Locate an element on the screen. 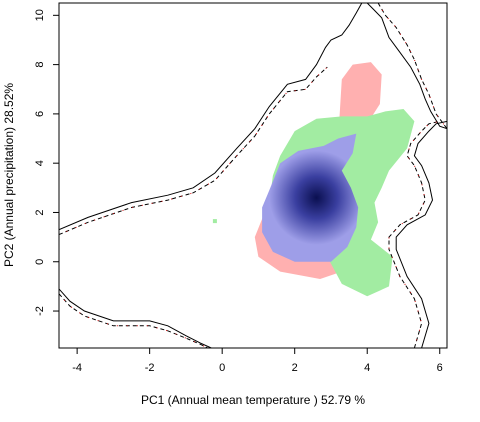 The height and width of the screenshot is (422, 480). x-tick-label: 2 is located at coordinates (295, 368).